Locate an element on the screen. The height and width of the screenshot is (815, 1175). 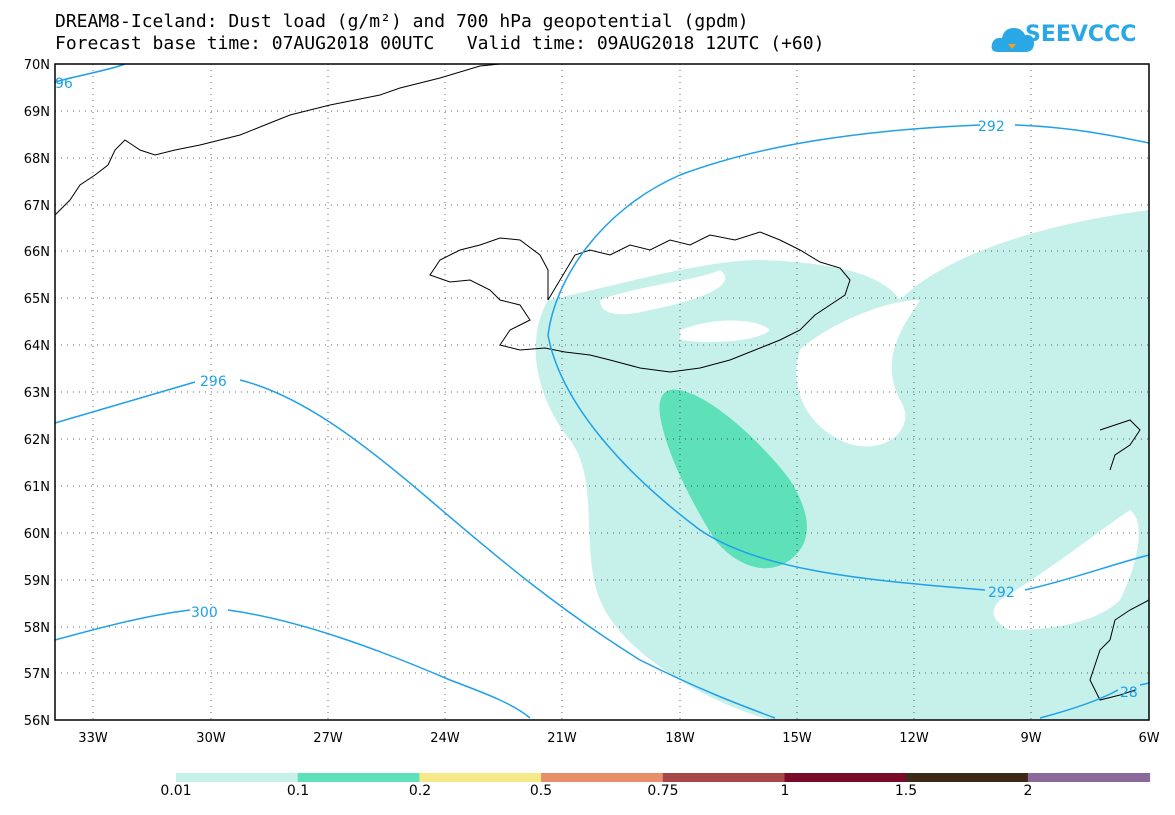
lat-label: 57N is located at coordinates (37, 674).